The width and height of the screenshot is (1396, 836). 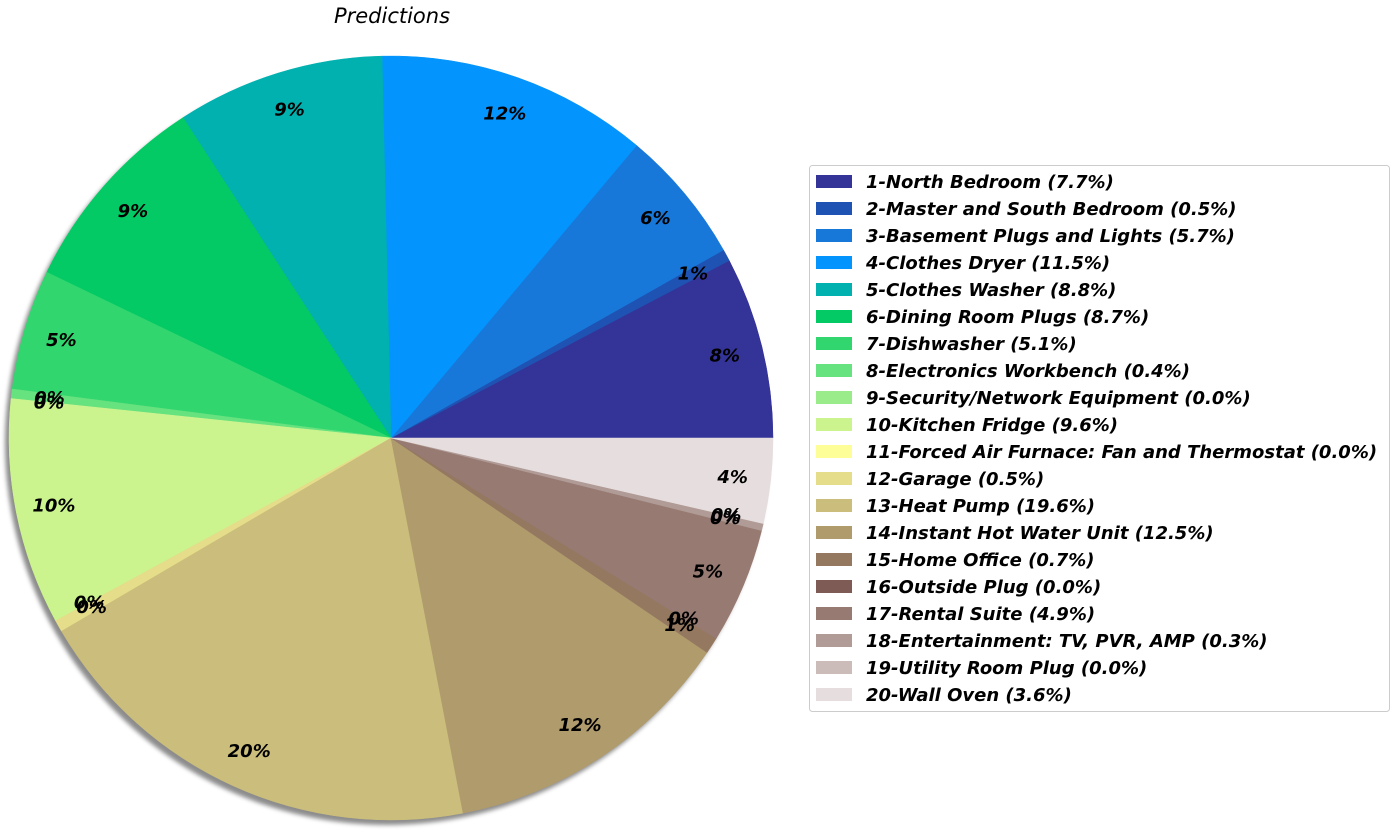 I want to click on legend-label-1: 1-North Bedroom (7.7%), so click(x=990, y=182).